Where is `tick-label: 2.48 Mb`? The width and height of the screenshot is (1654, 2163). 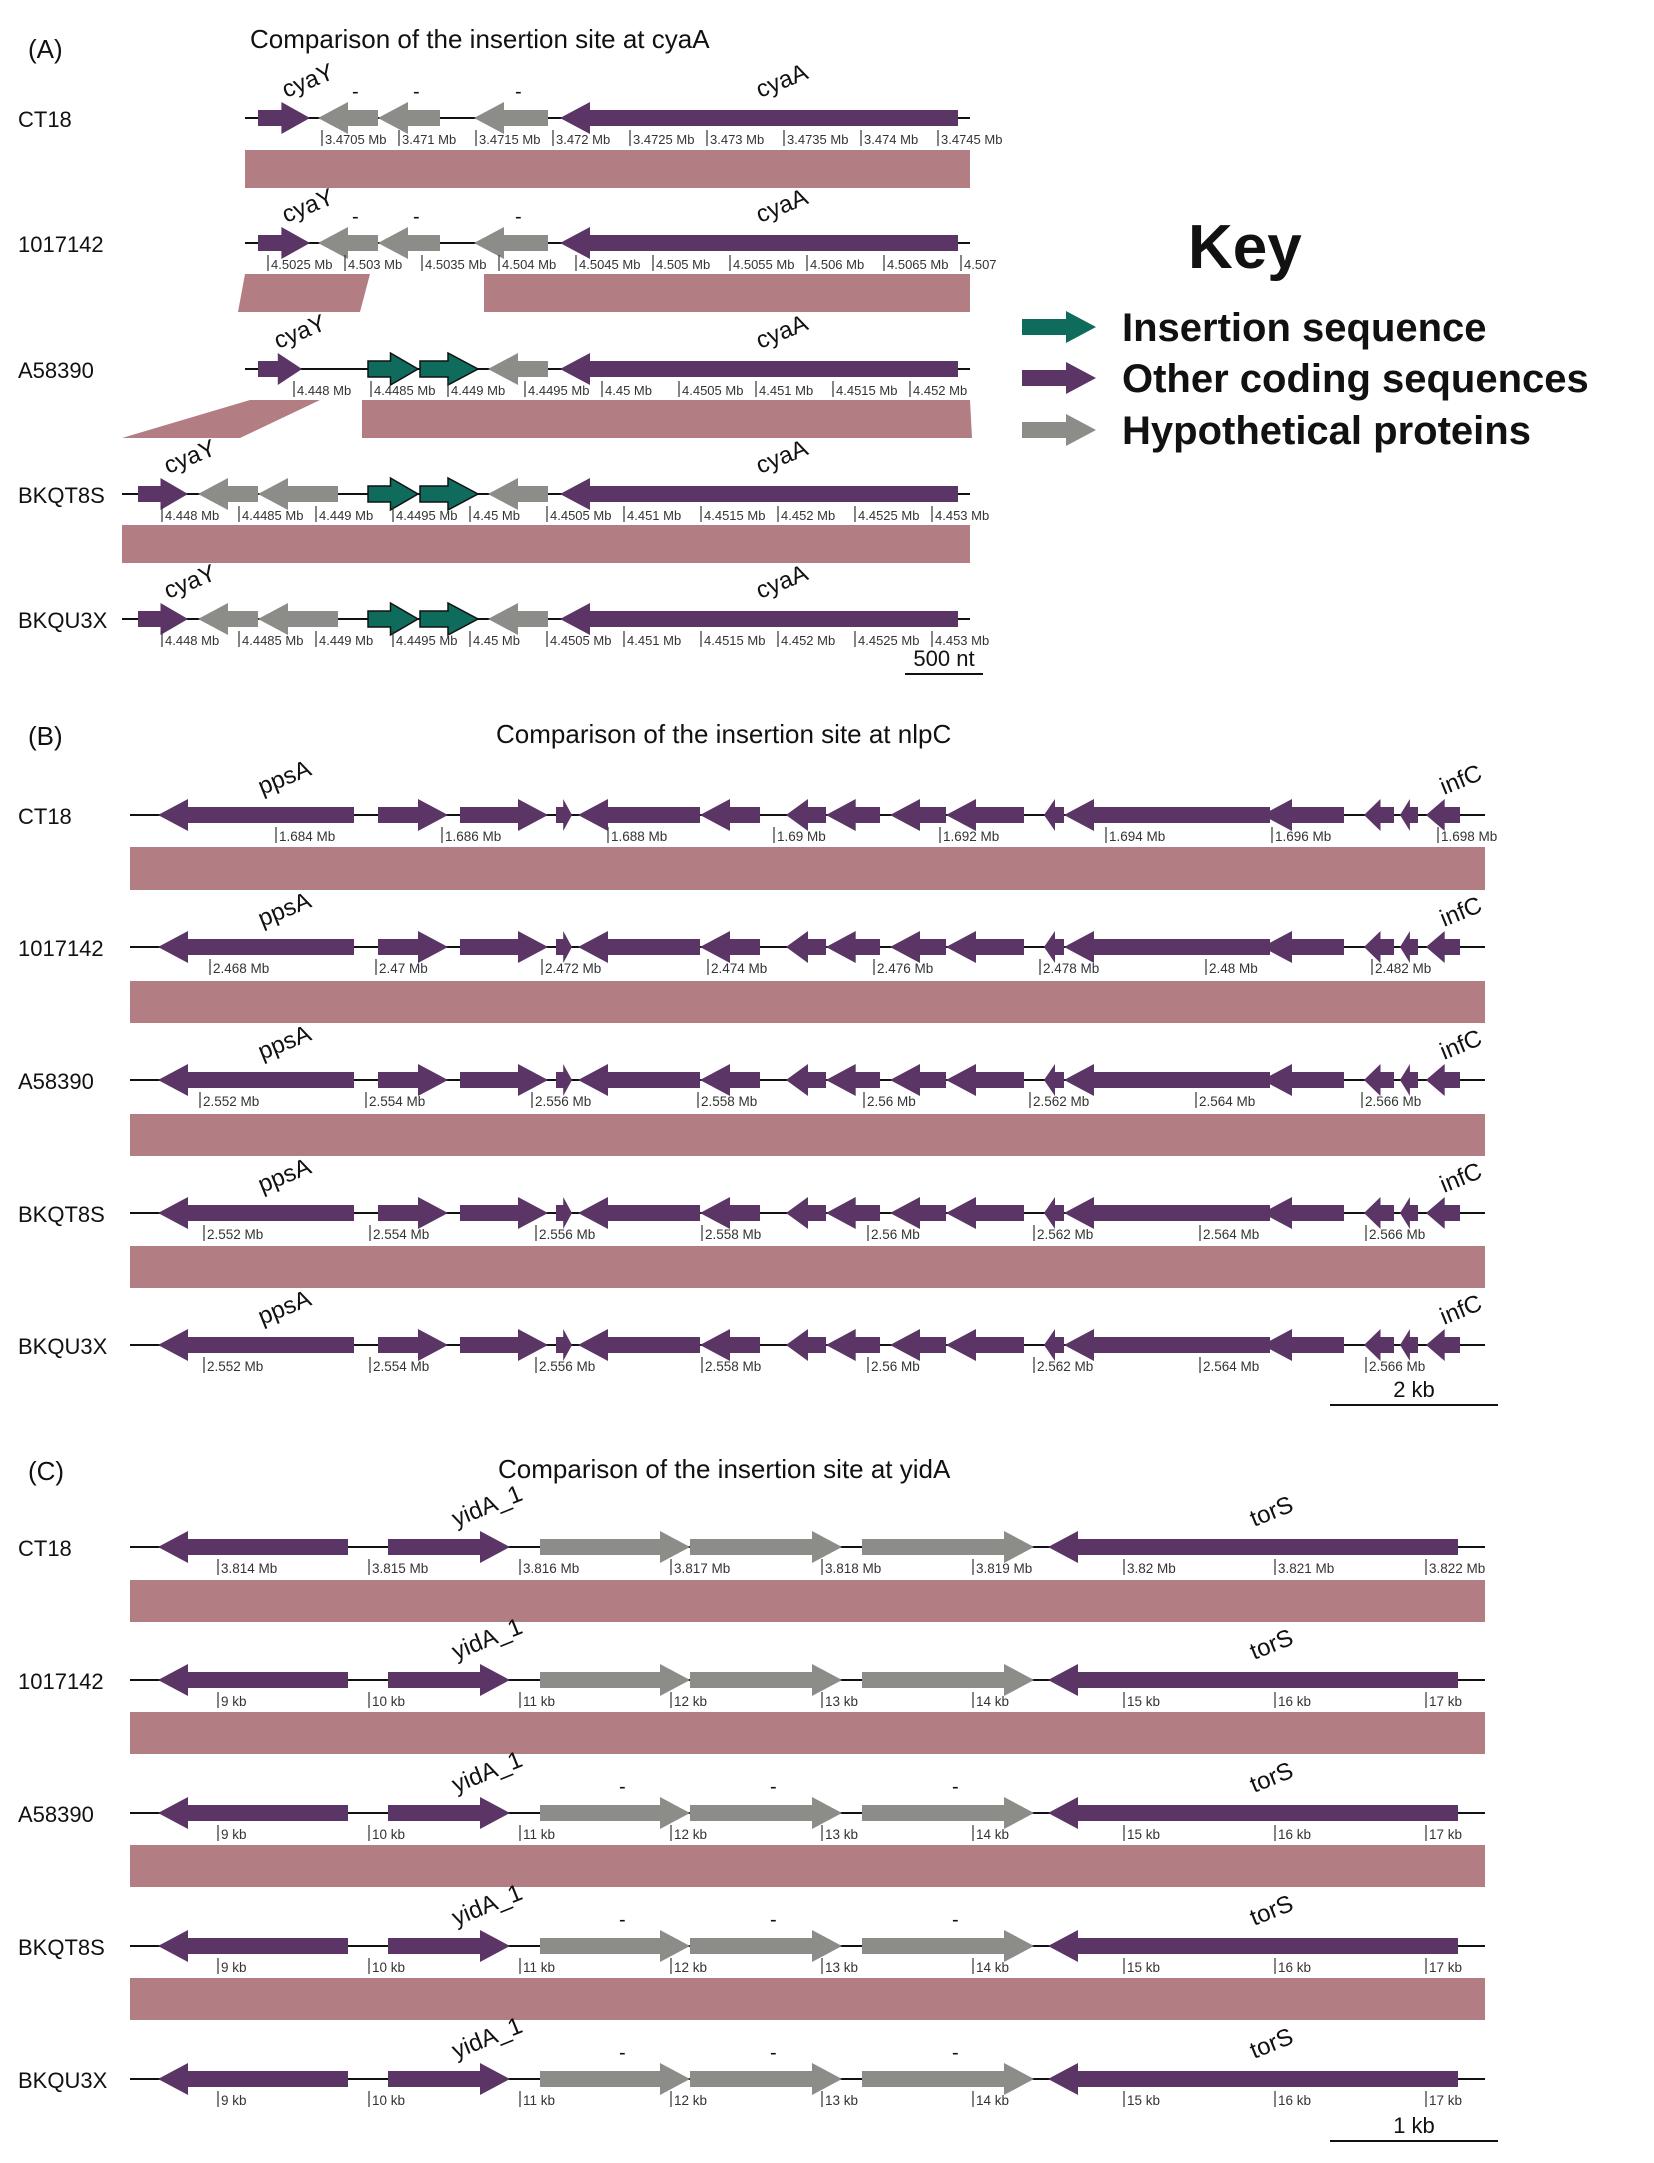
tick-label: 2.48 Mb is located at coordinates (1233, 968).